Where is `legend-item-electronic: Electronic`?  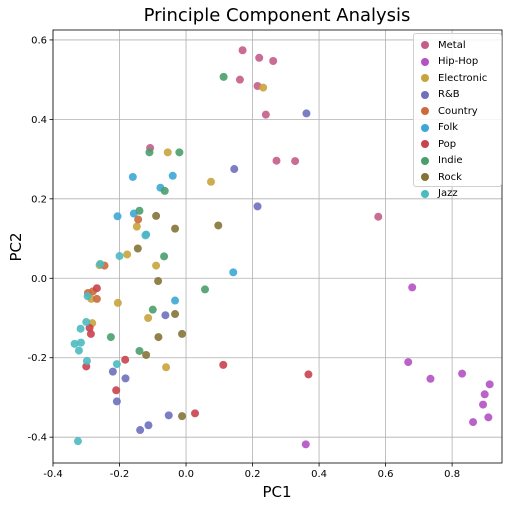
legend-item-electronic: Electronic is located at coordinates (461, 78).